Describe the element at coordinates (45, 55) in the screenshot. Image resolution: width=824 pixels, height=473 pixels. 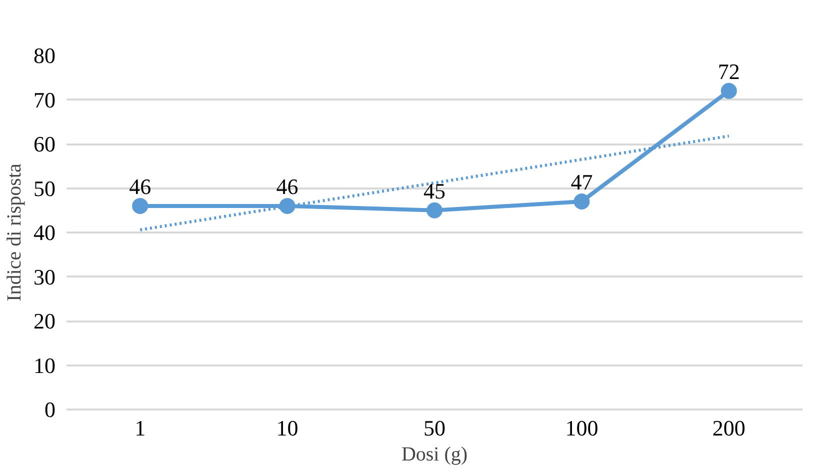
I see `y-tick-label: 80` at that location.